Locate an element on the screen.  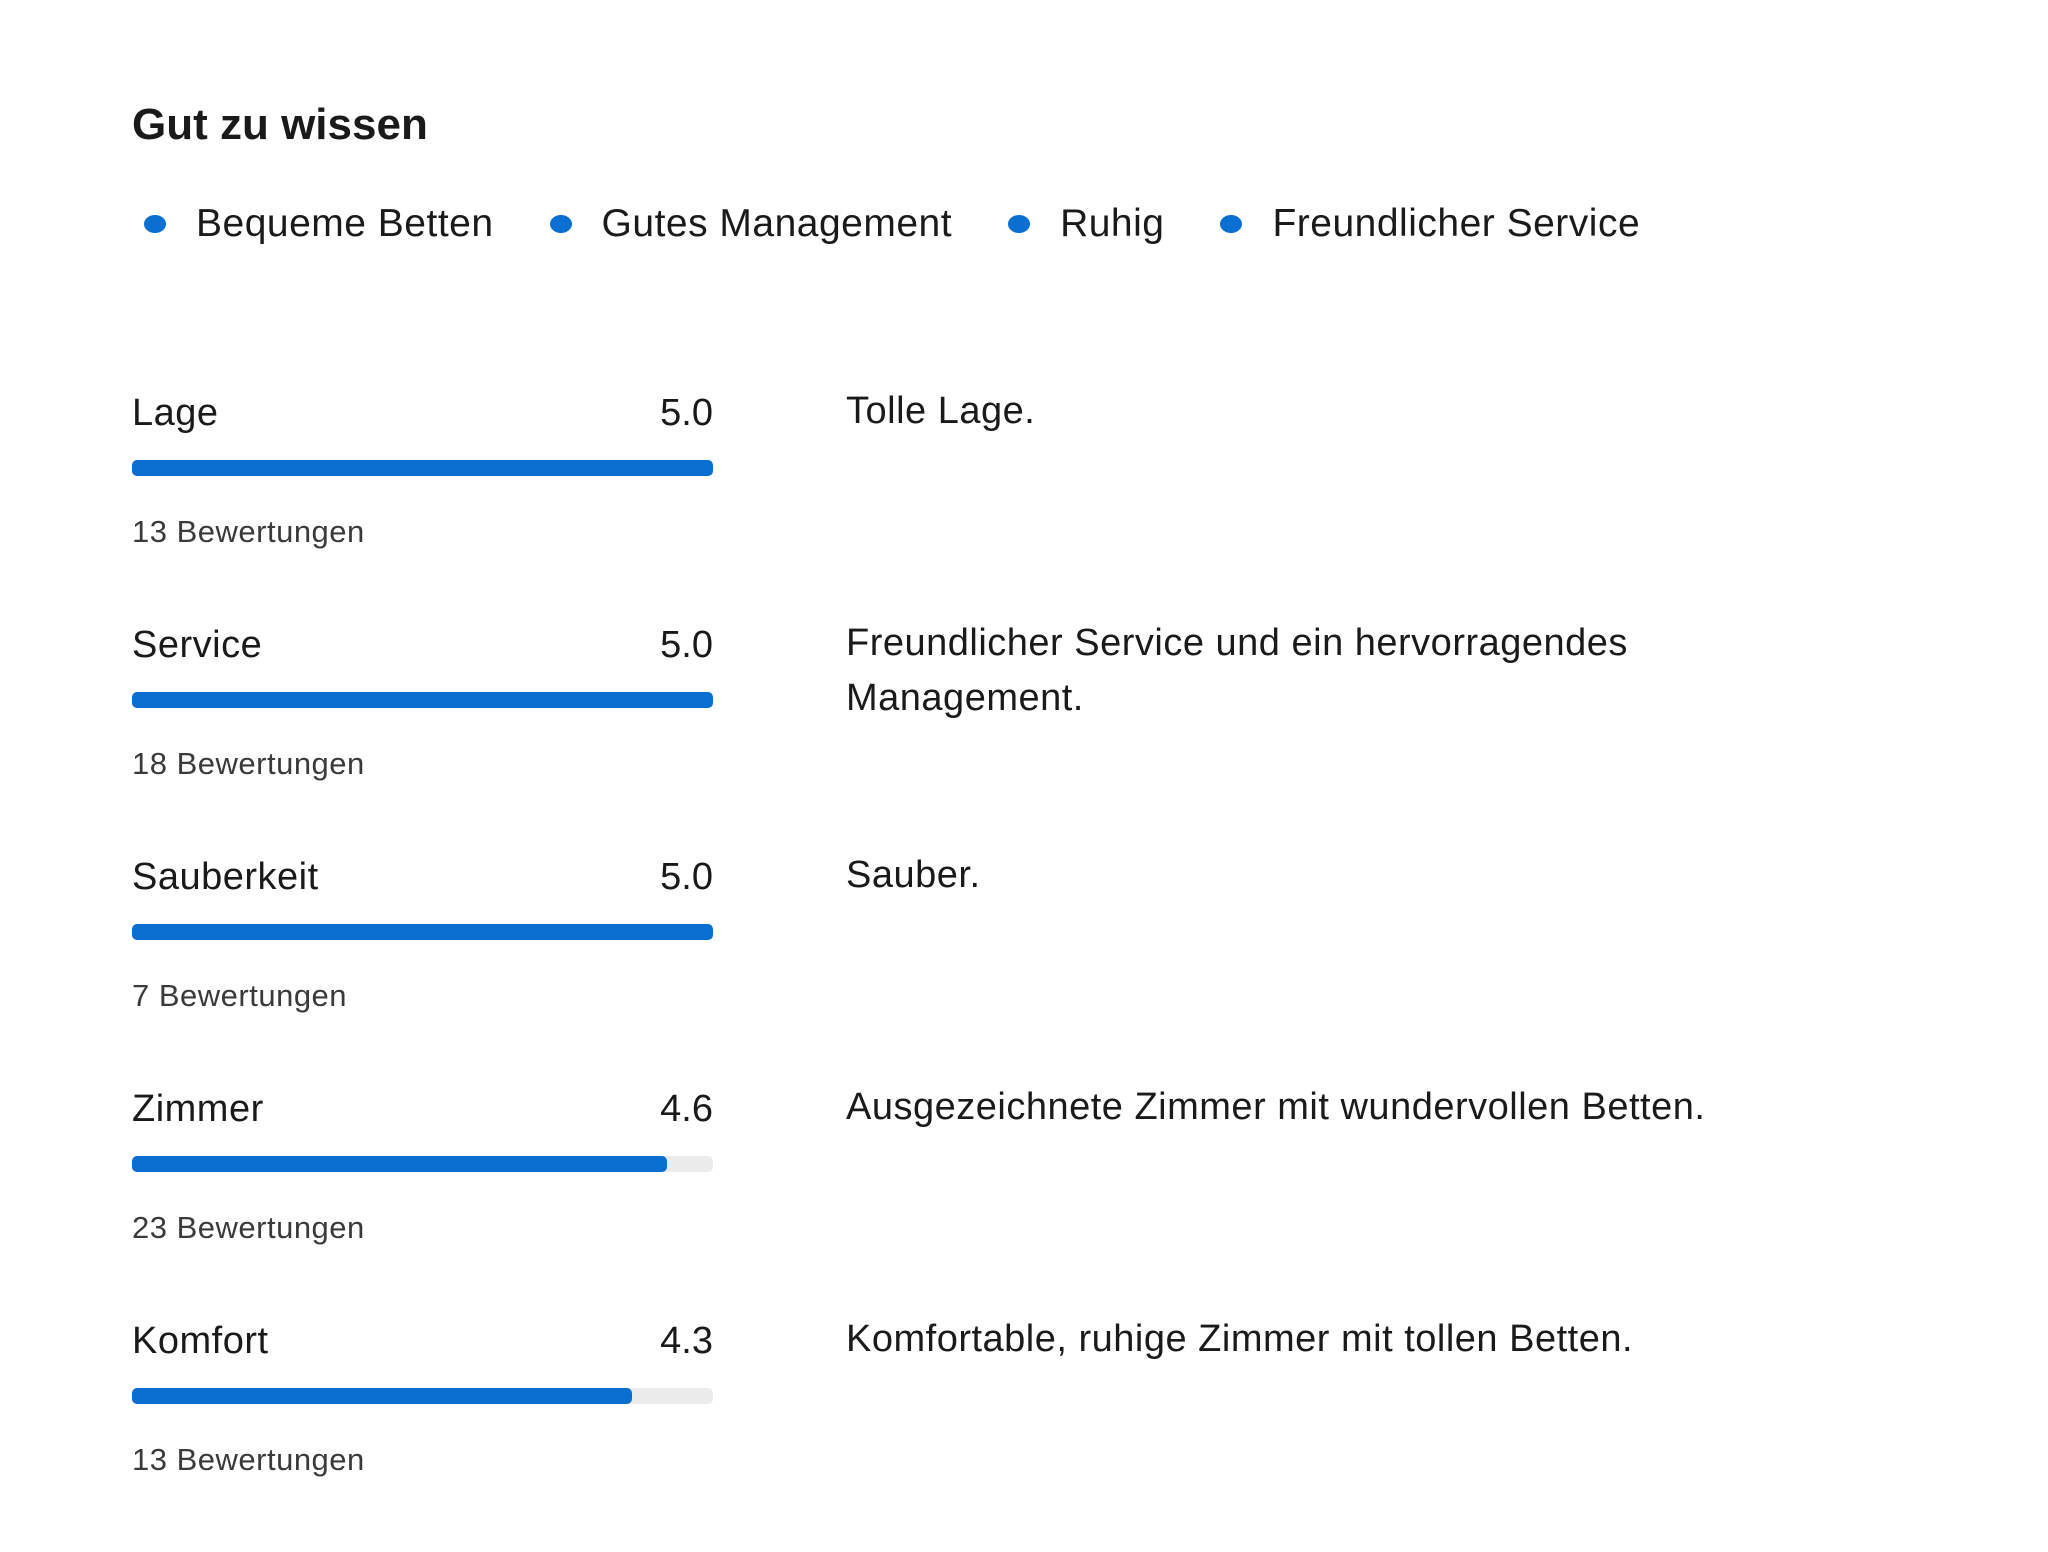
rating-score: 4.6 is located at coordinates (686, 1109).